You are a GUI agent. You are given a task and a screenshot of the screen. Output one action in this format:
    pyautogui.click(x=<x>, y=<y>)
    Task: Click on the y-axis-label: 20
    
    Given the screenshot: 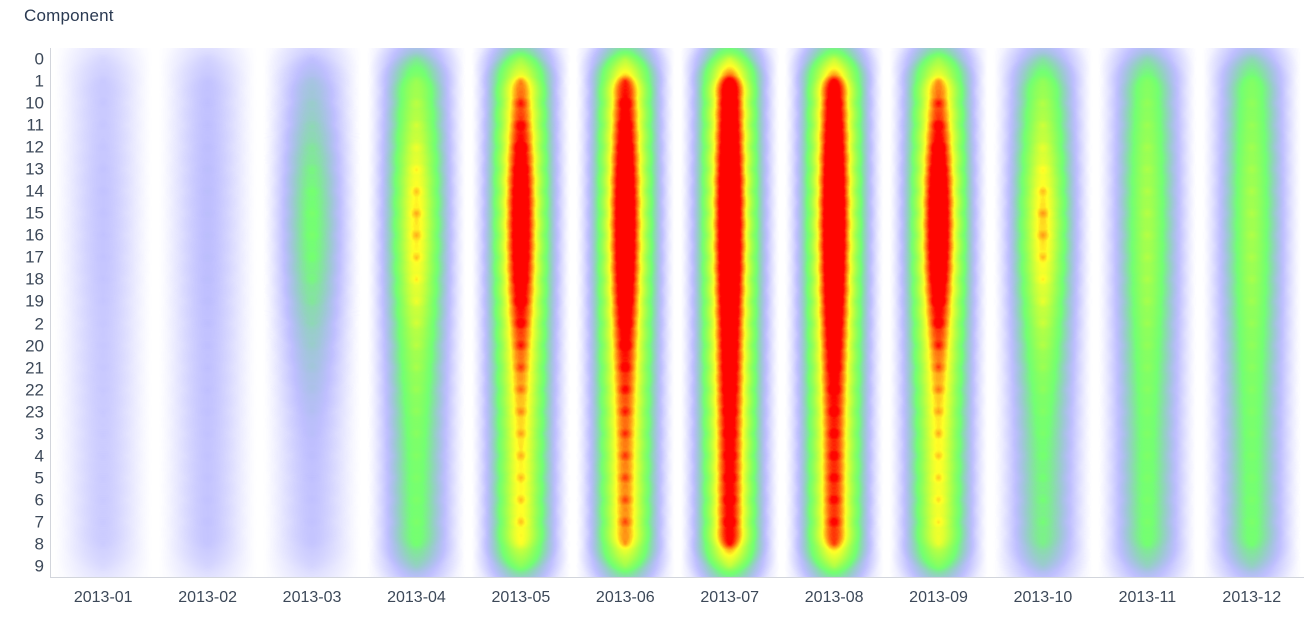 What is the action you would take?
    pyautogui.click(x=34, y=346)
    